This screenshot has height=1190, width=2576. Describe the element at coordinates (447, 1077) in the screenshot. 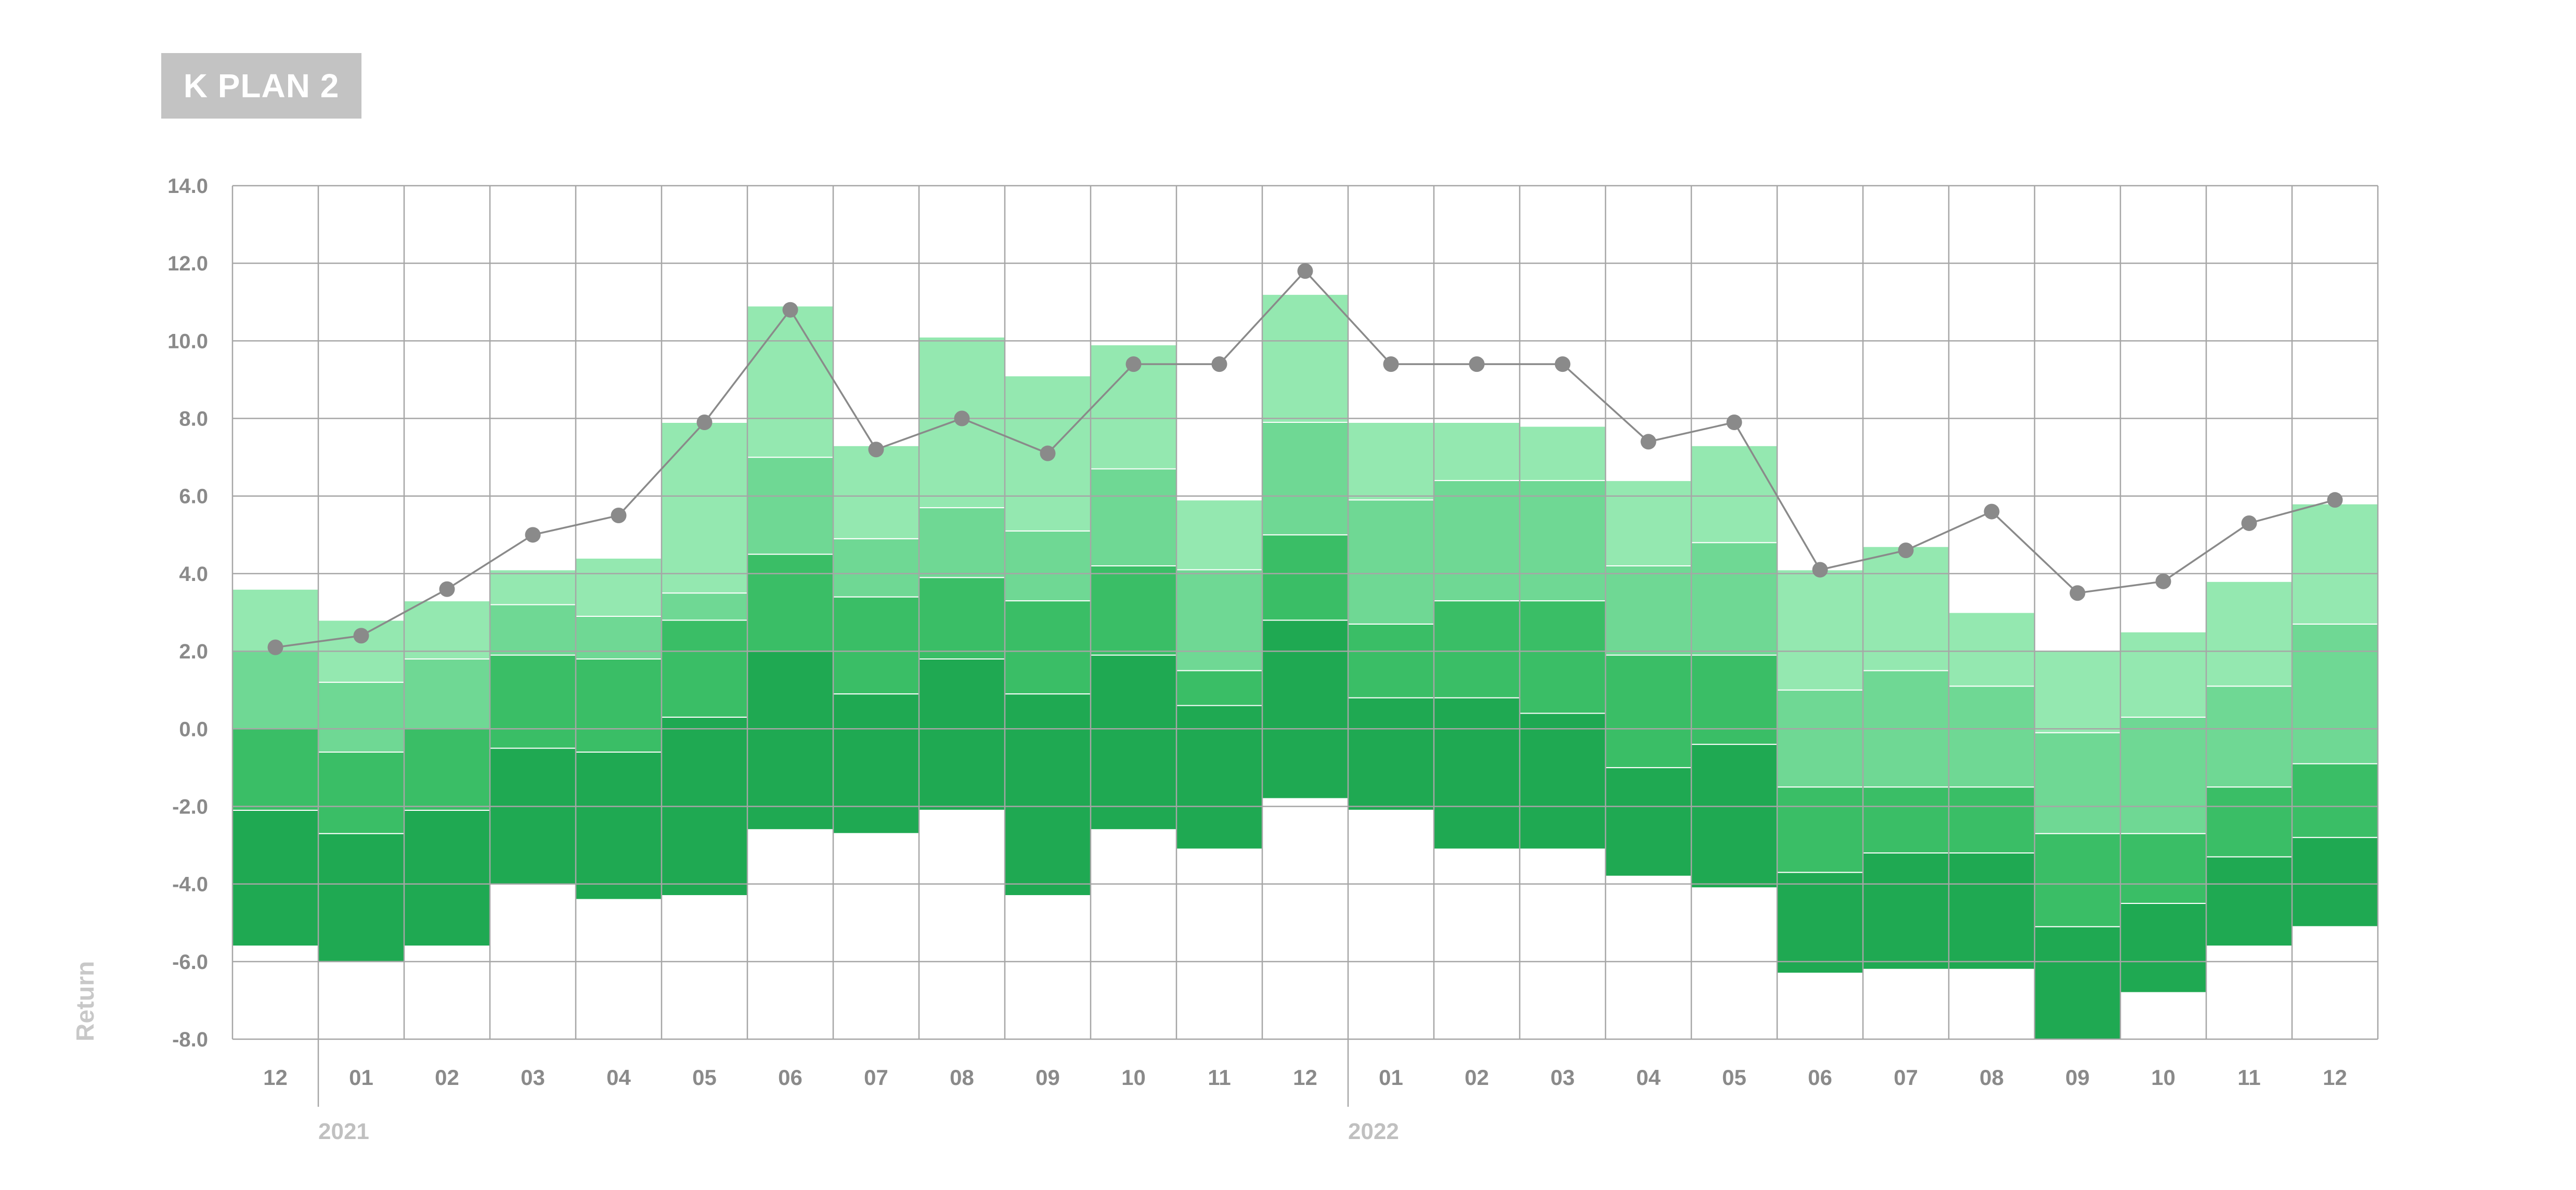

I see `x-tick-label: 02` at that location.